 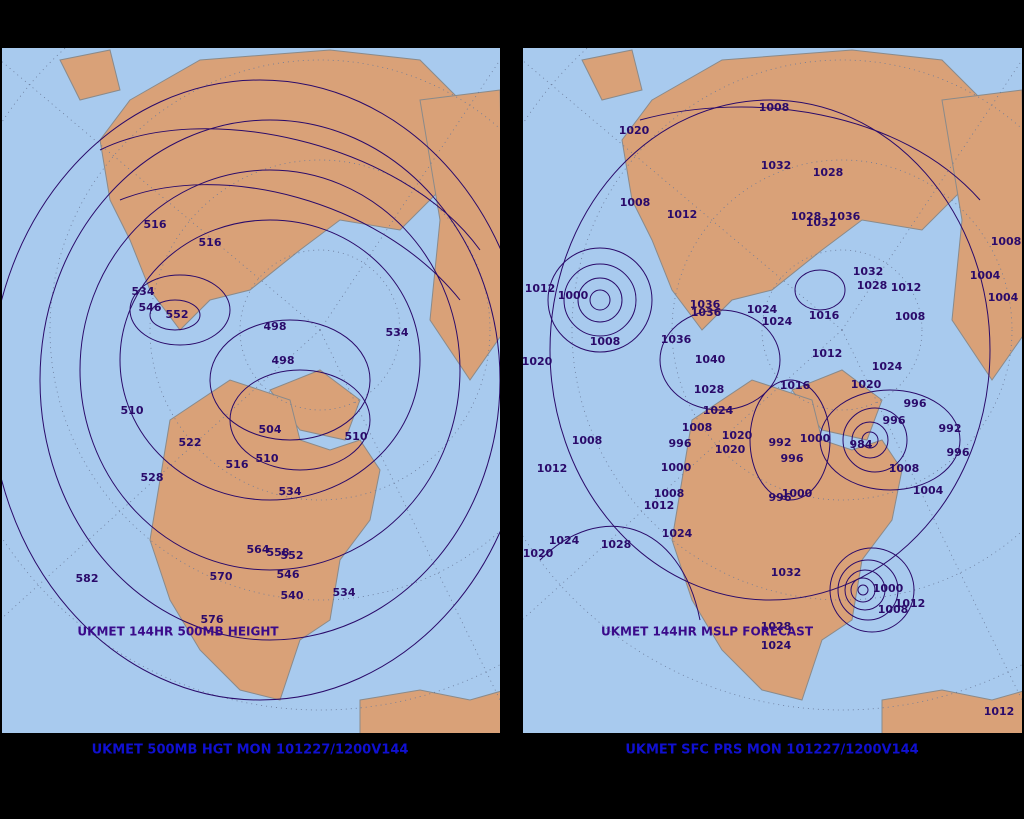 I want to click on contour-label: 522, so click(x=190, y=442).